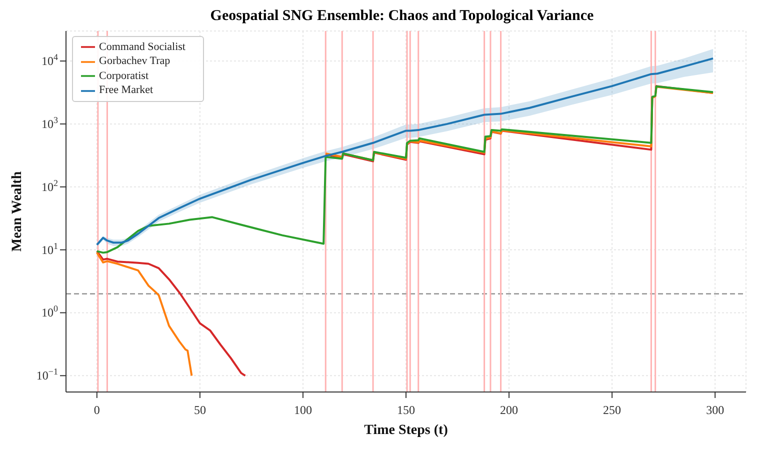  What do you see at coordinates (126, 90) in the screenshot?
I see `legend-label: Free Market` at bounding box center [126, 90].